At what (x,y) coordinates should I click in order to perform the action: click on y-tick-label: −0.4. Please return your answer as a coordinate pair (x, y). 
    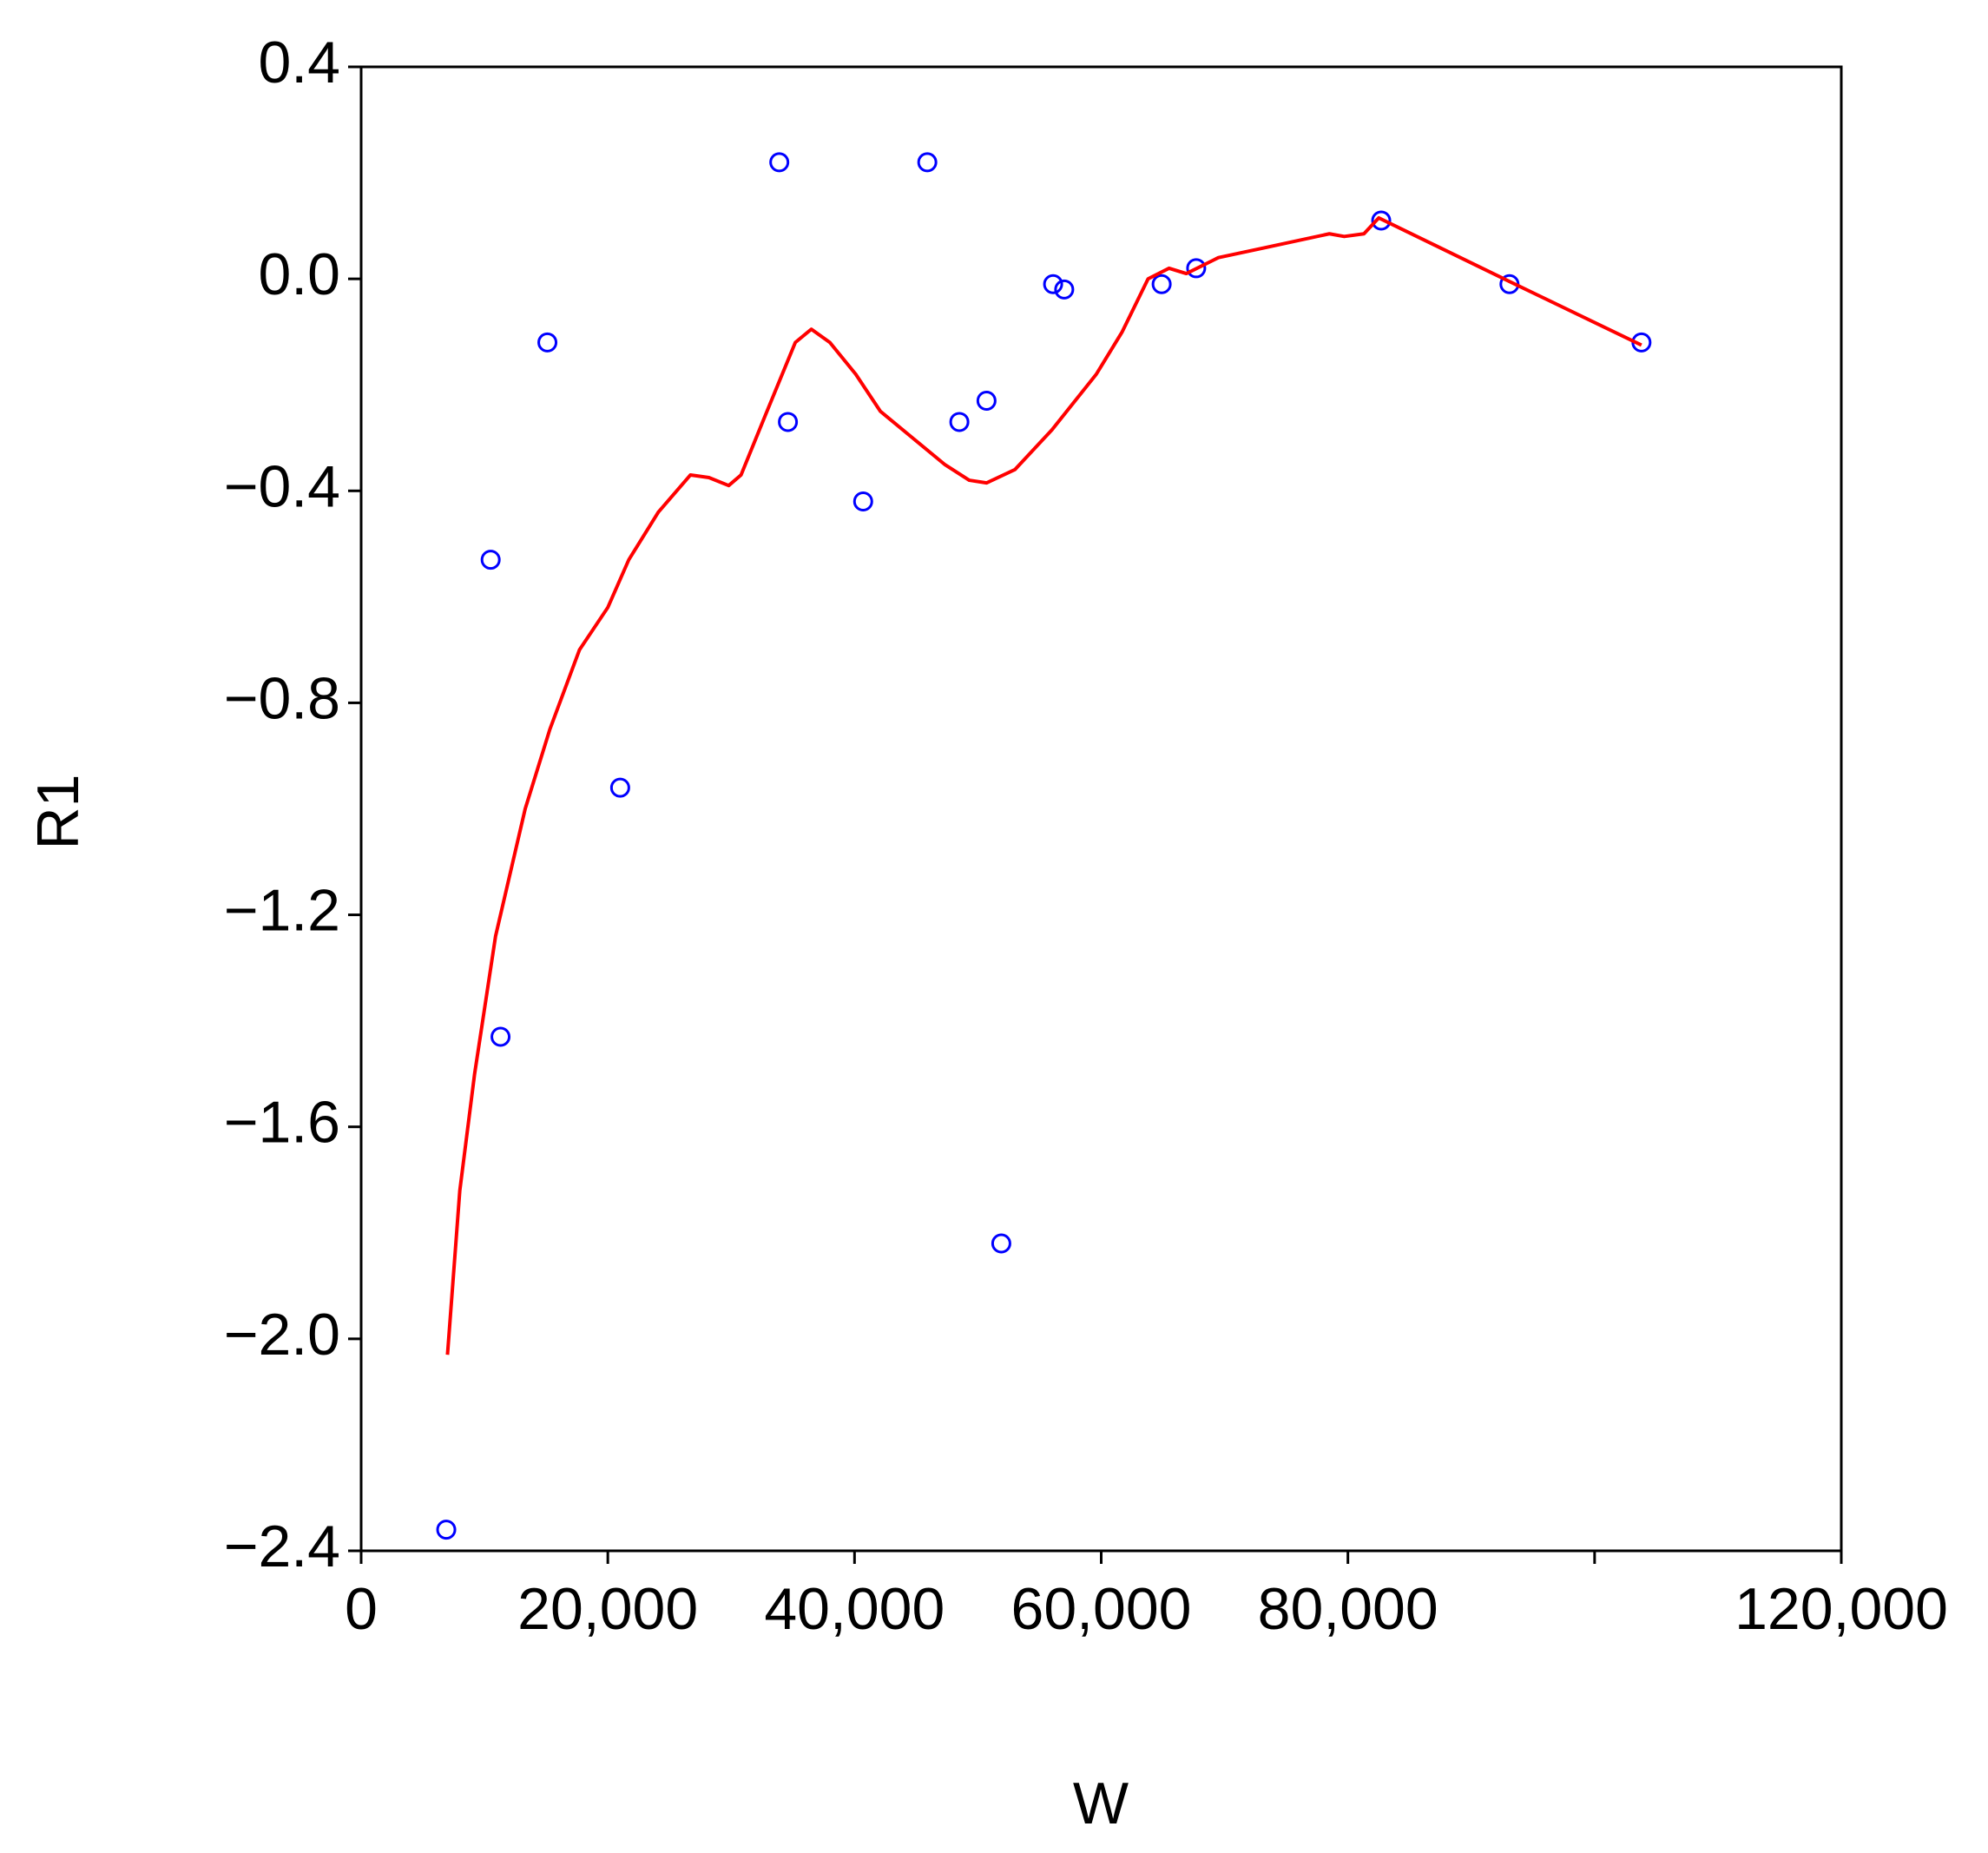
    Looking at the image, I should click on (282, 486).